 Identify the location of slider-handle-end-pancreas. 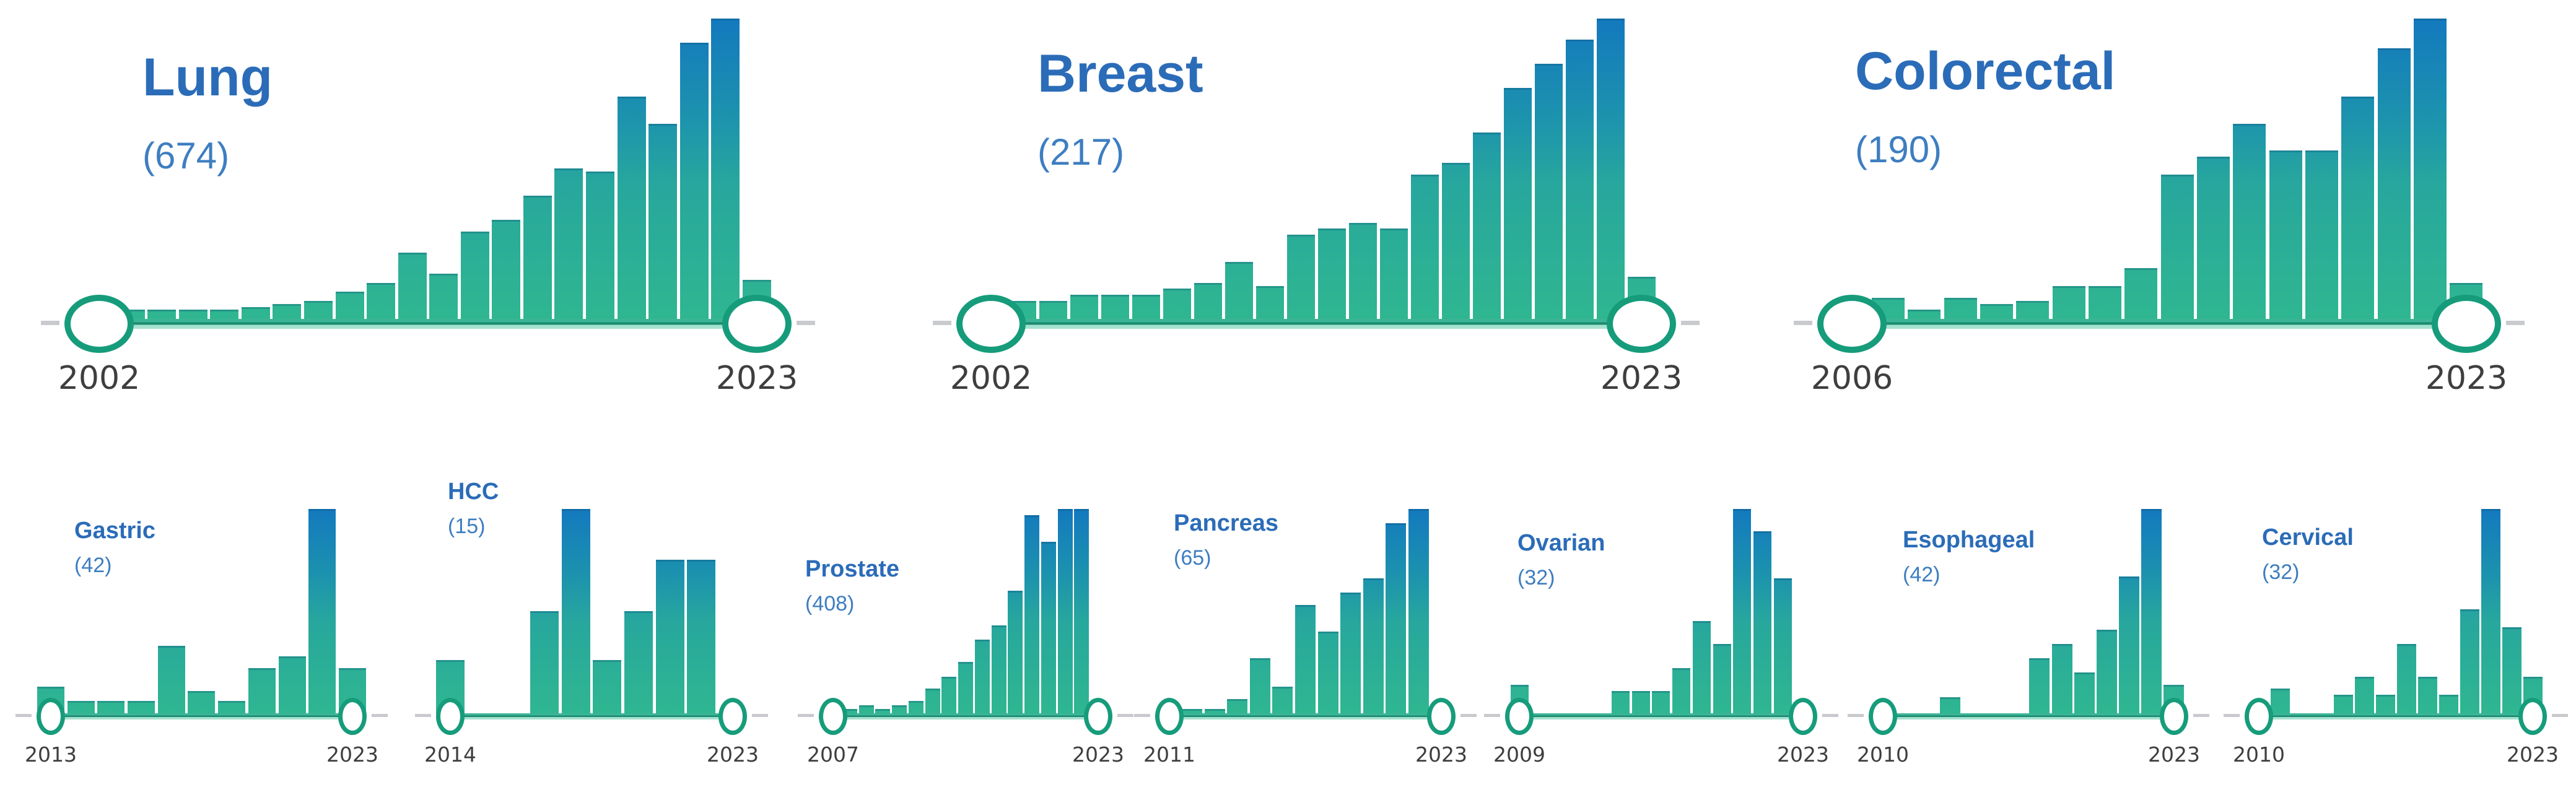
(1441, 717).